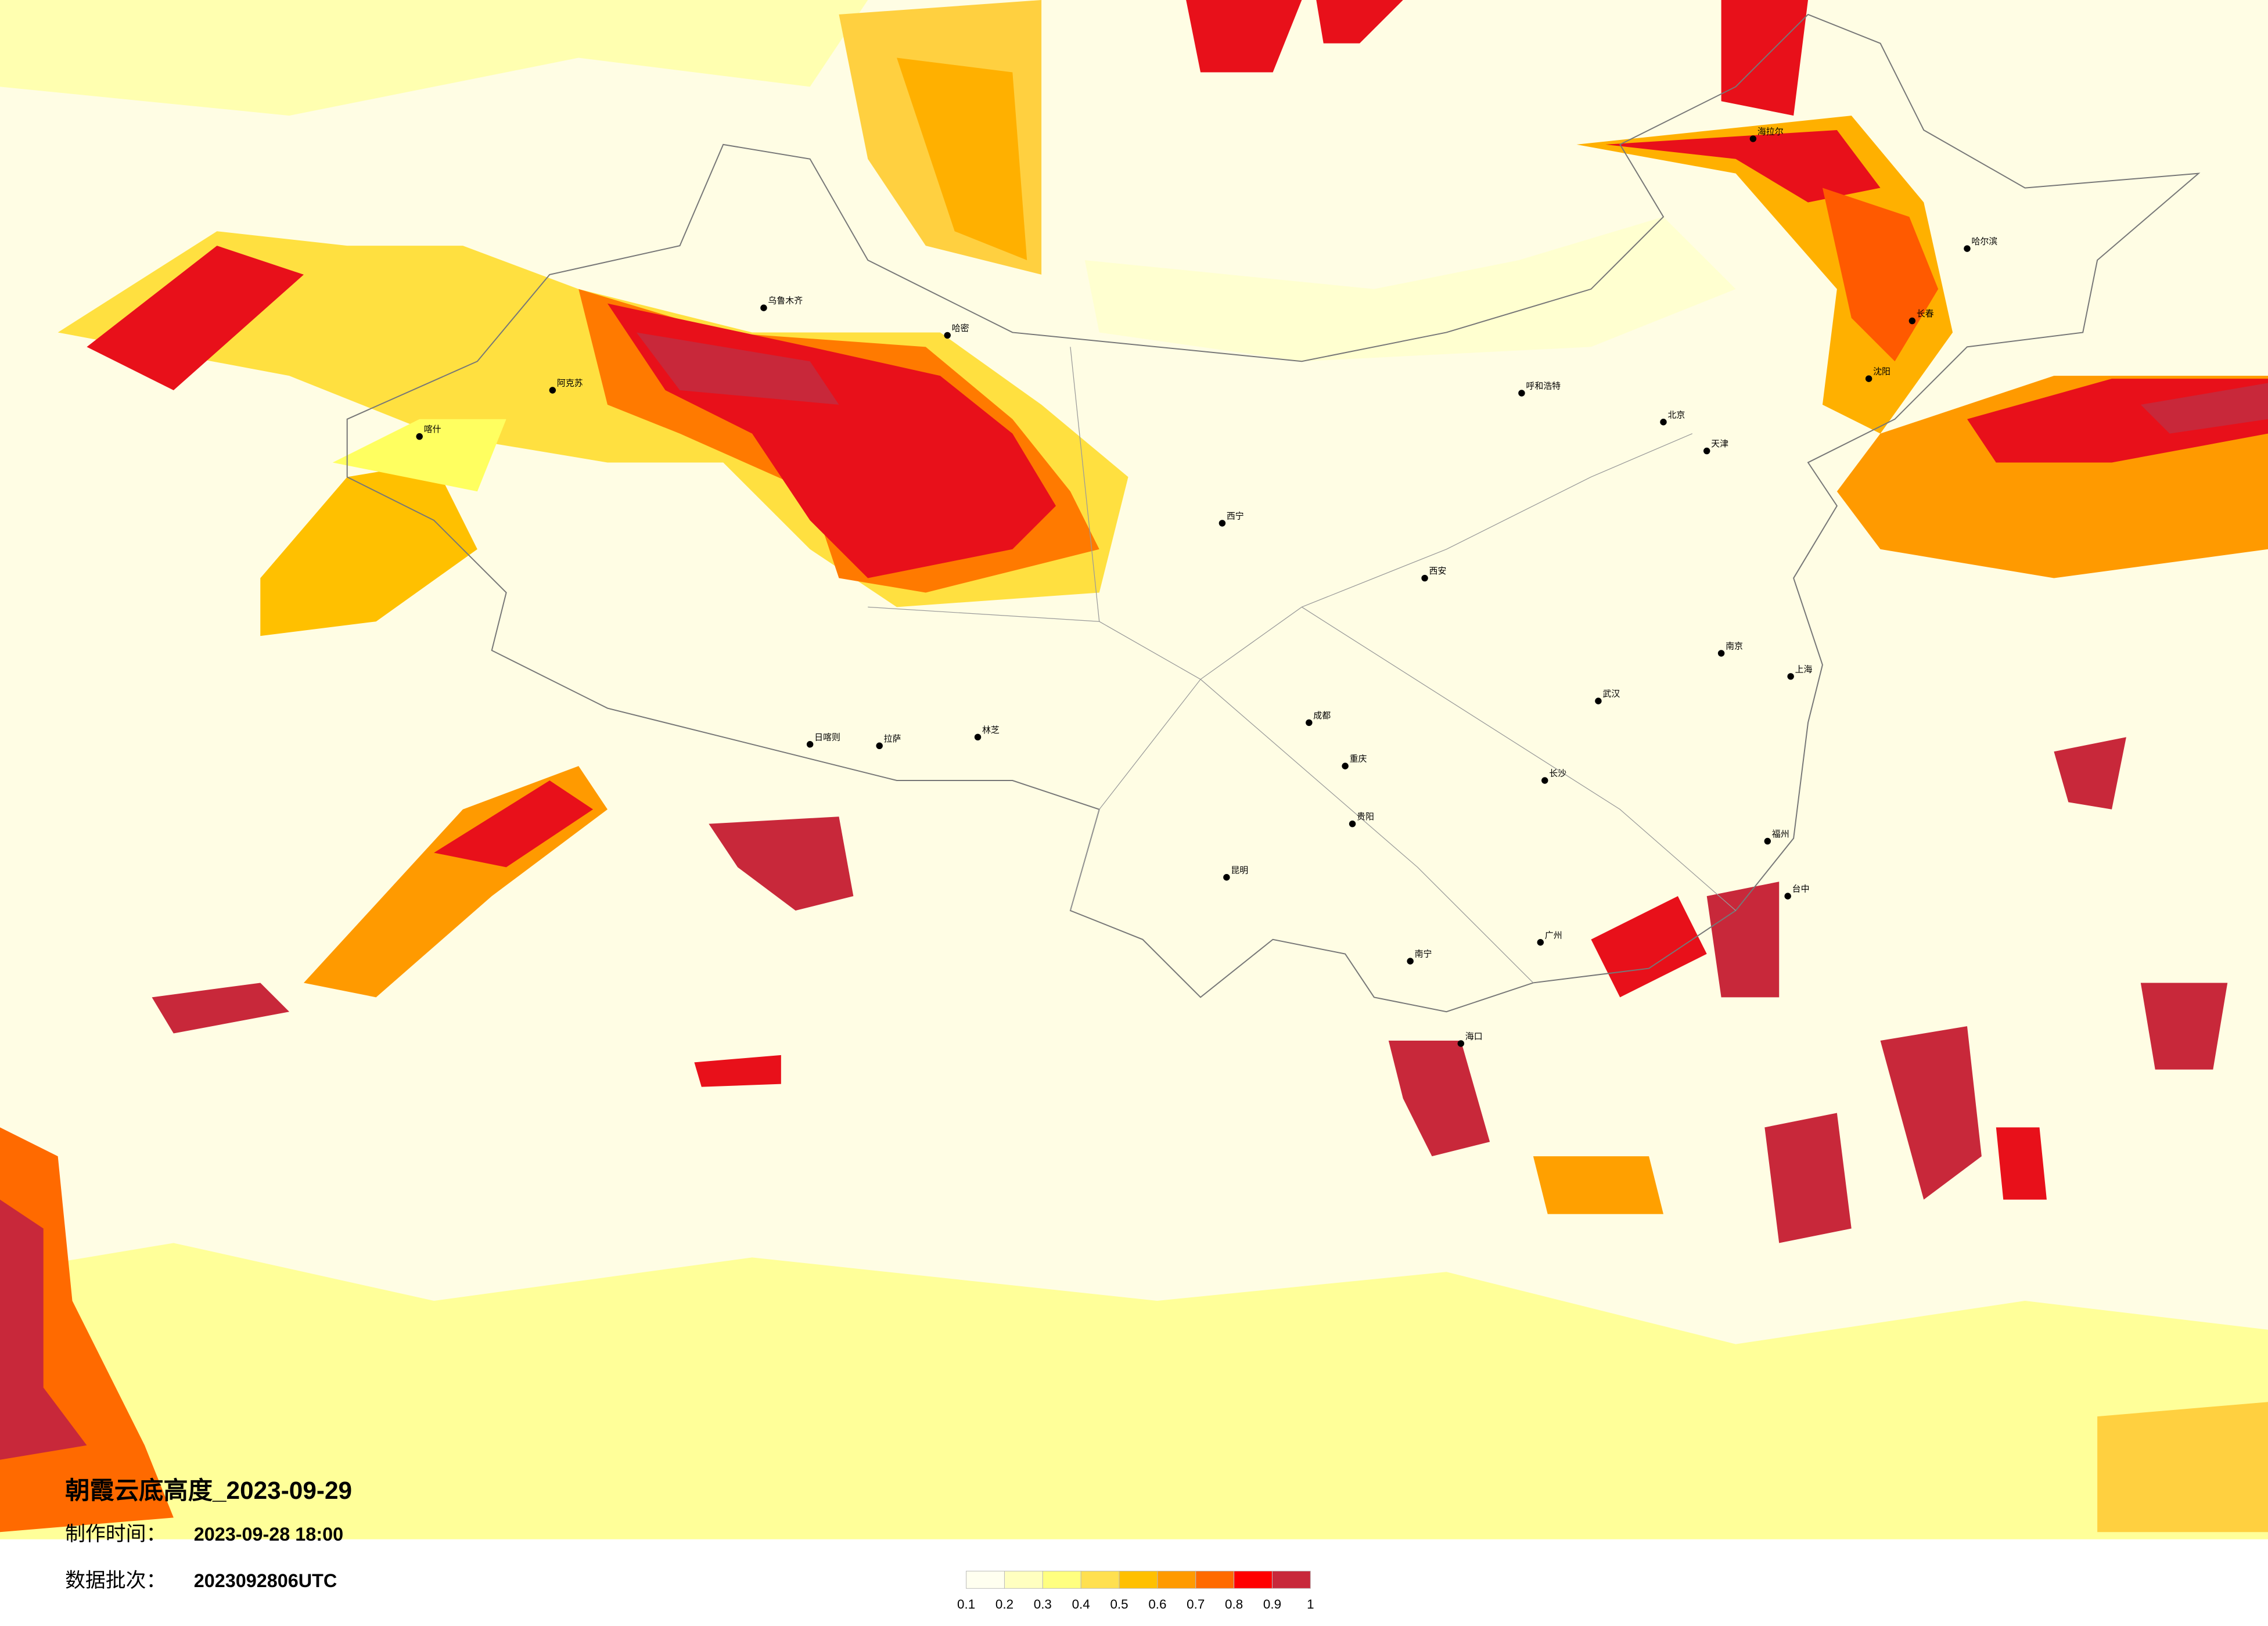 This screenshot has width=2268, height=1626. What do you see at coordinates (208, 1490) in the screenshot?
I see `map-title: 朝霞云底高度_2023-09-29` at bounding box center [208, 1490].